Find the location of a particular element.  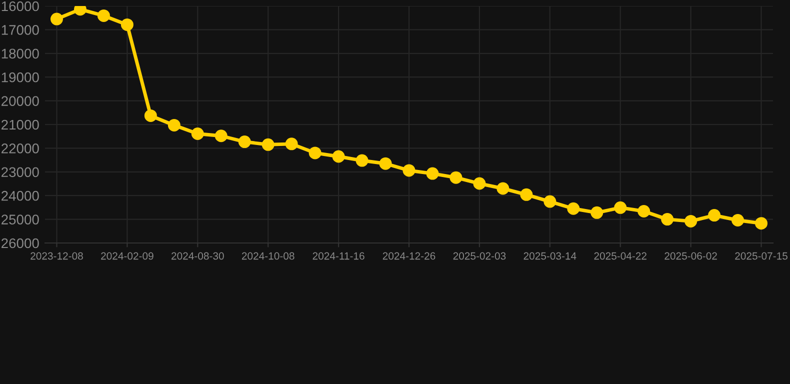

x-tick-label: 2025-06-02 is located at coordinates (690, 256).